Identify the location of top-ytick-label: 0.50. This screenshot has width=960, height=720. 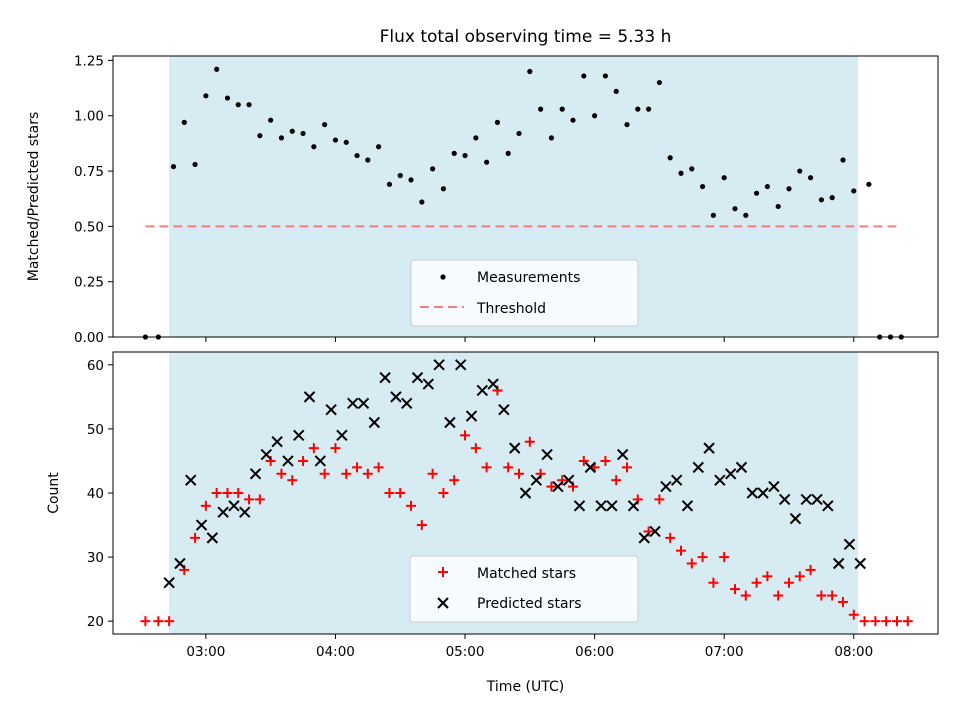
(89, 227).